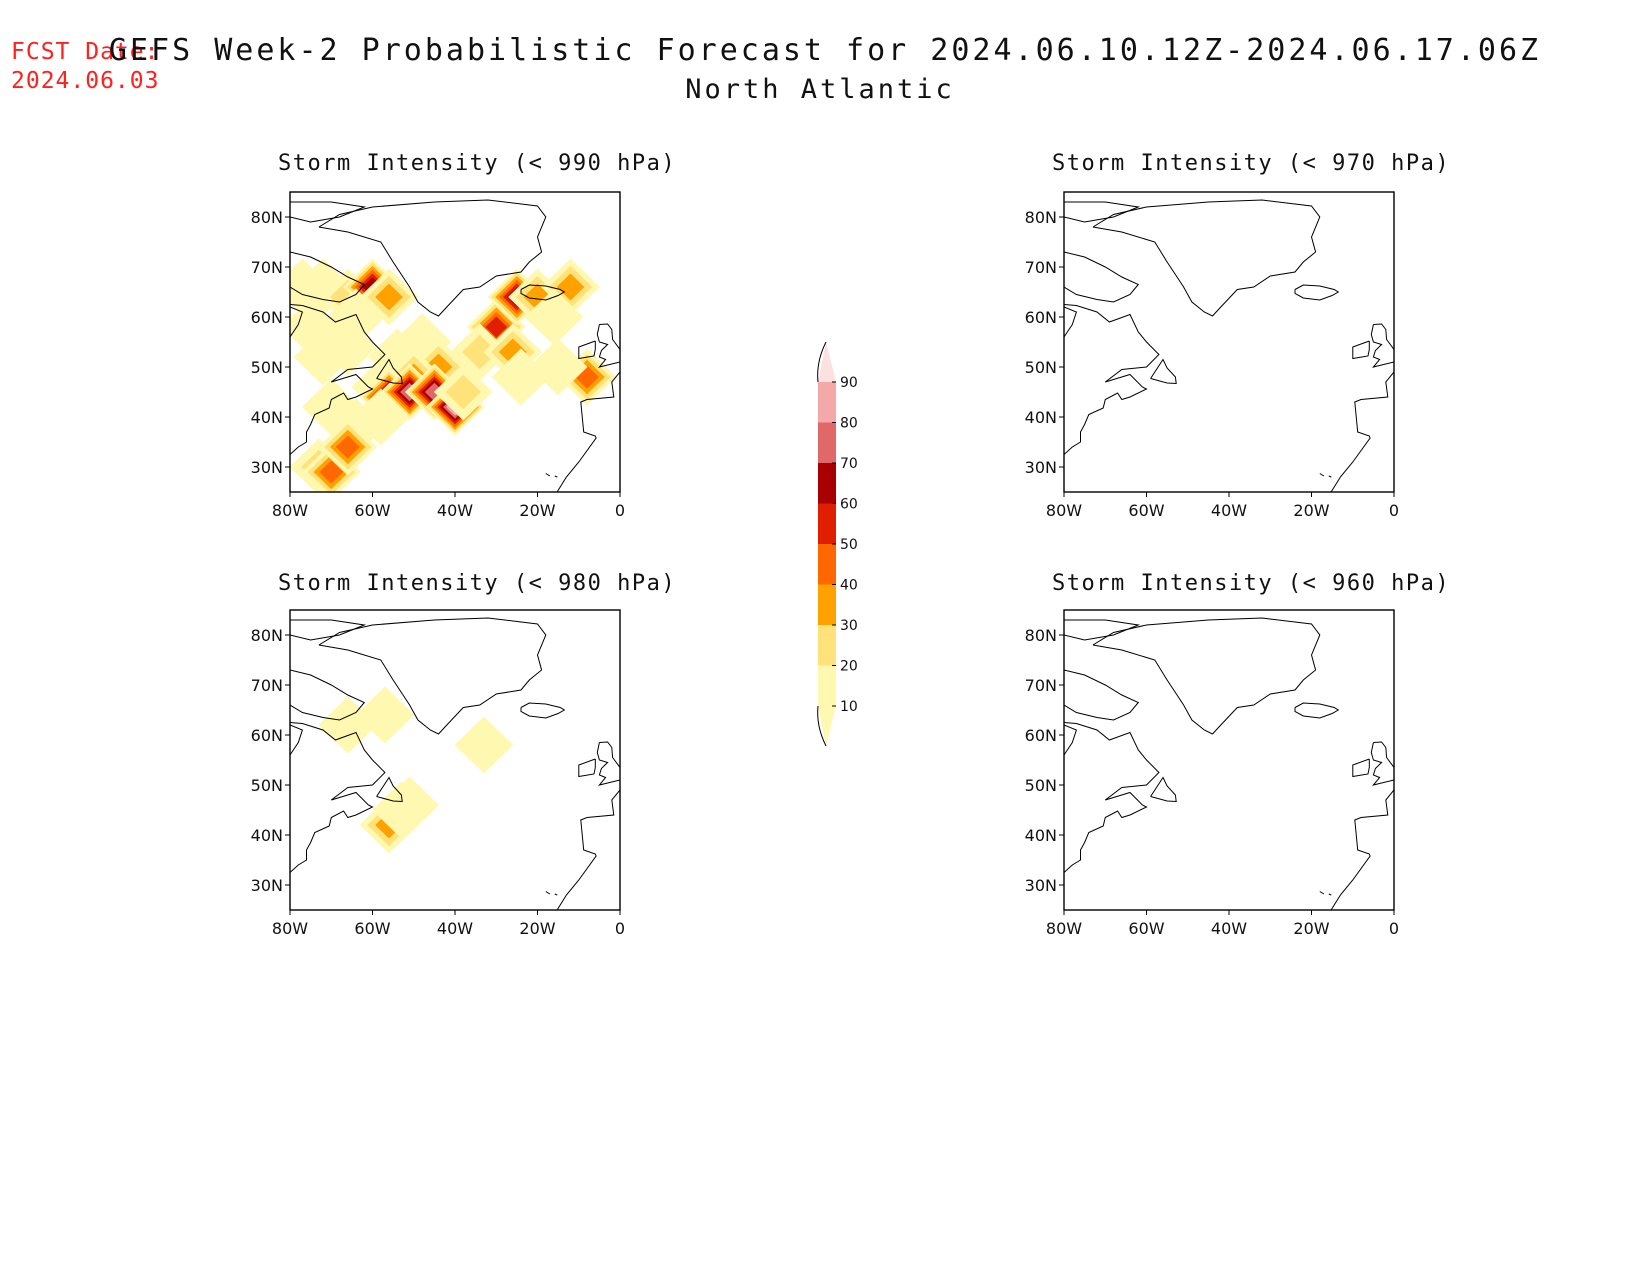 This screenshot has width=1650, height=1275. What do you see at coordinates (85, 81) in the screenshot?
I see `forecast-date-value: 2024.06.03` at bounding box center [85, 81].